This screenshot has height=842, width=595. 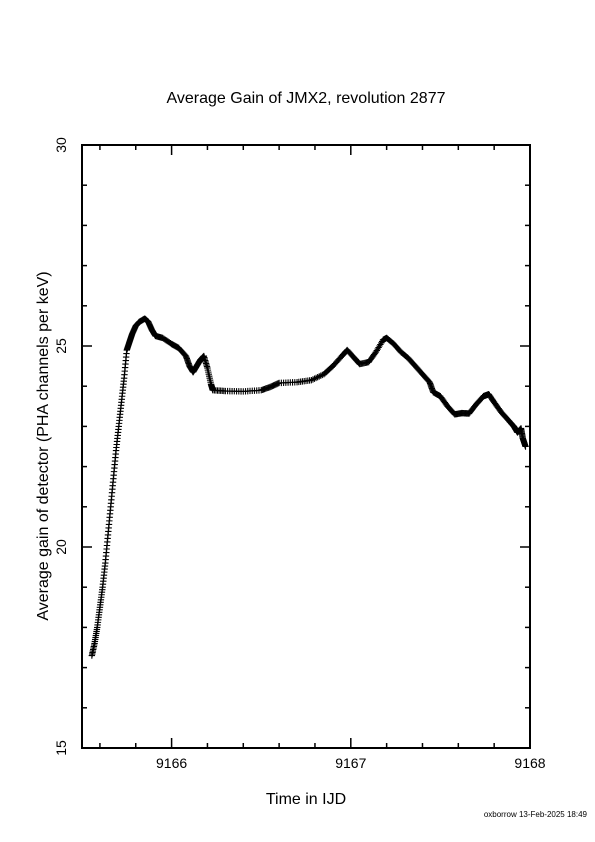 What do you see at coordinates (61, 748) in the screenshot?
I see `y-tick-label: 15` at bounding box center [61, 748].